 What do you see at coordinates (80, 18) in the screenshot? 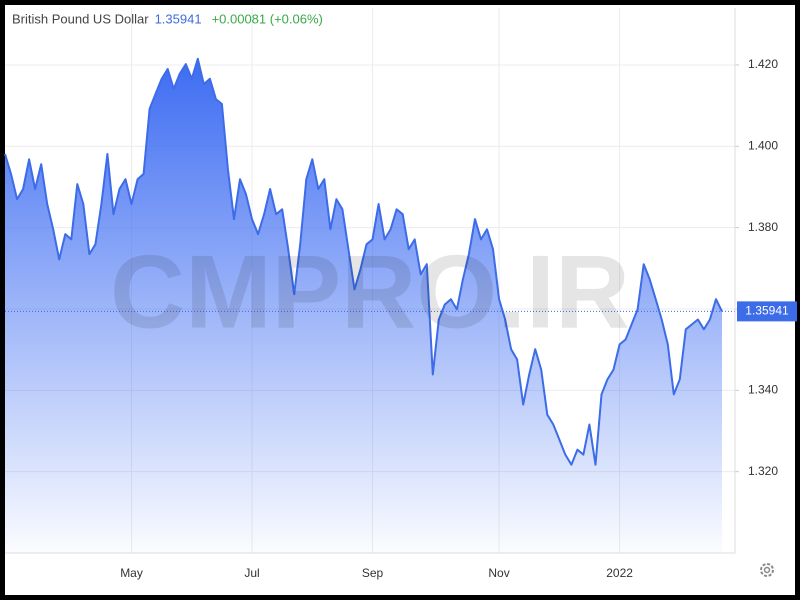
I see `instrument-name: British Pound US Dollar` at bounding box center [80, 18].